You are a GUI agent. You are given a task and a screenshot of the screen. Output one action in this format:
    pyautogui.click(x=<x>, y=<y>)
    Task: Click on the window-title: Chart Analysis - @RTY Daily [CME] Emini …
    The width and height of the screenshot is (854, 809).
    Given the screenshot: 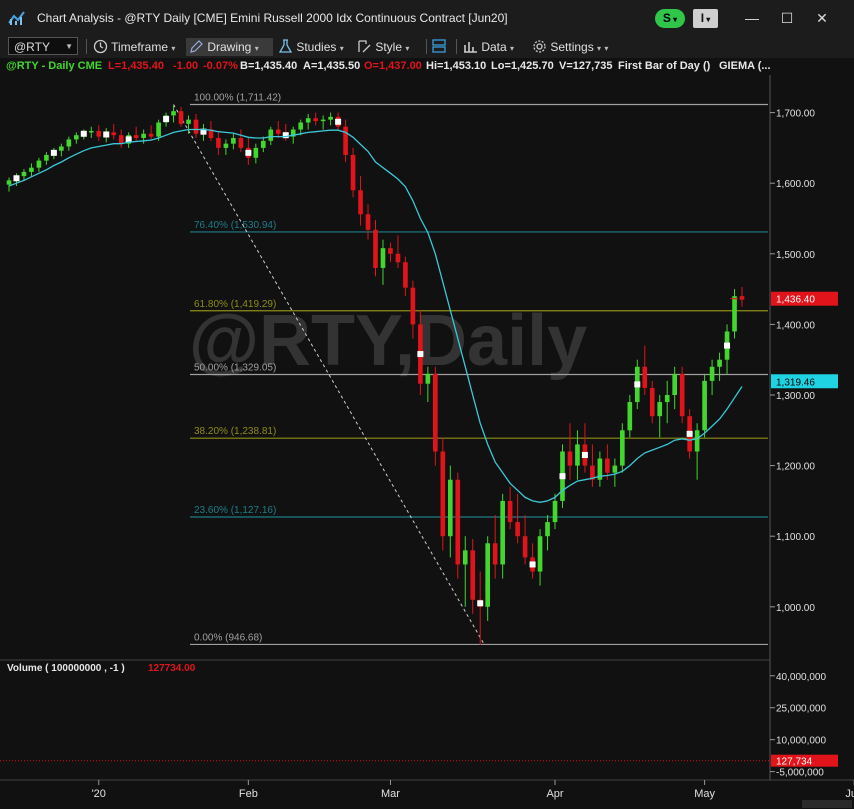 What is the action you would take?
    pyautogui.click(x=272, y=18)
    